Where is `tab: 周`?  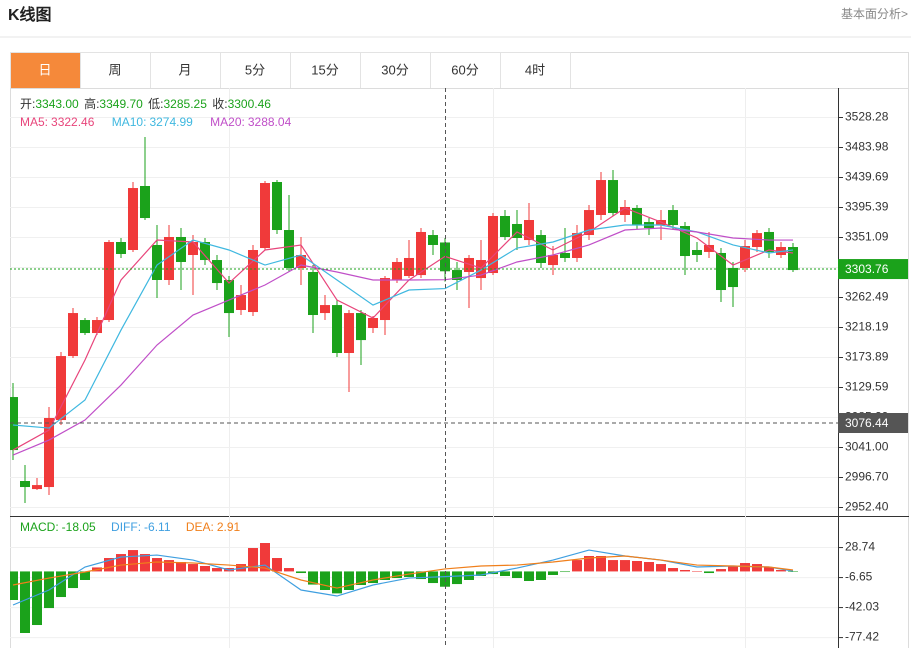 tab: 周 is located at coordinates (114, 69).